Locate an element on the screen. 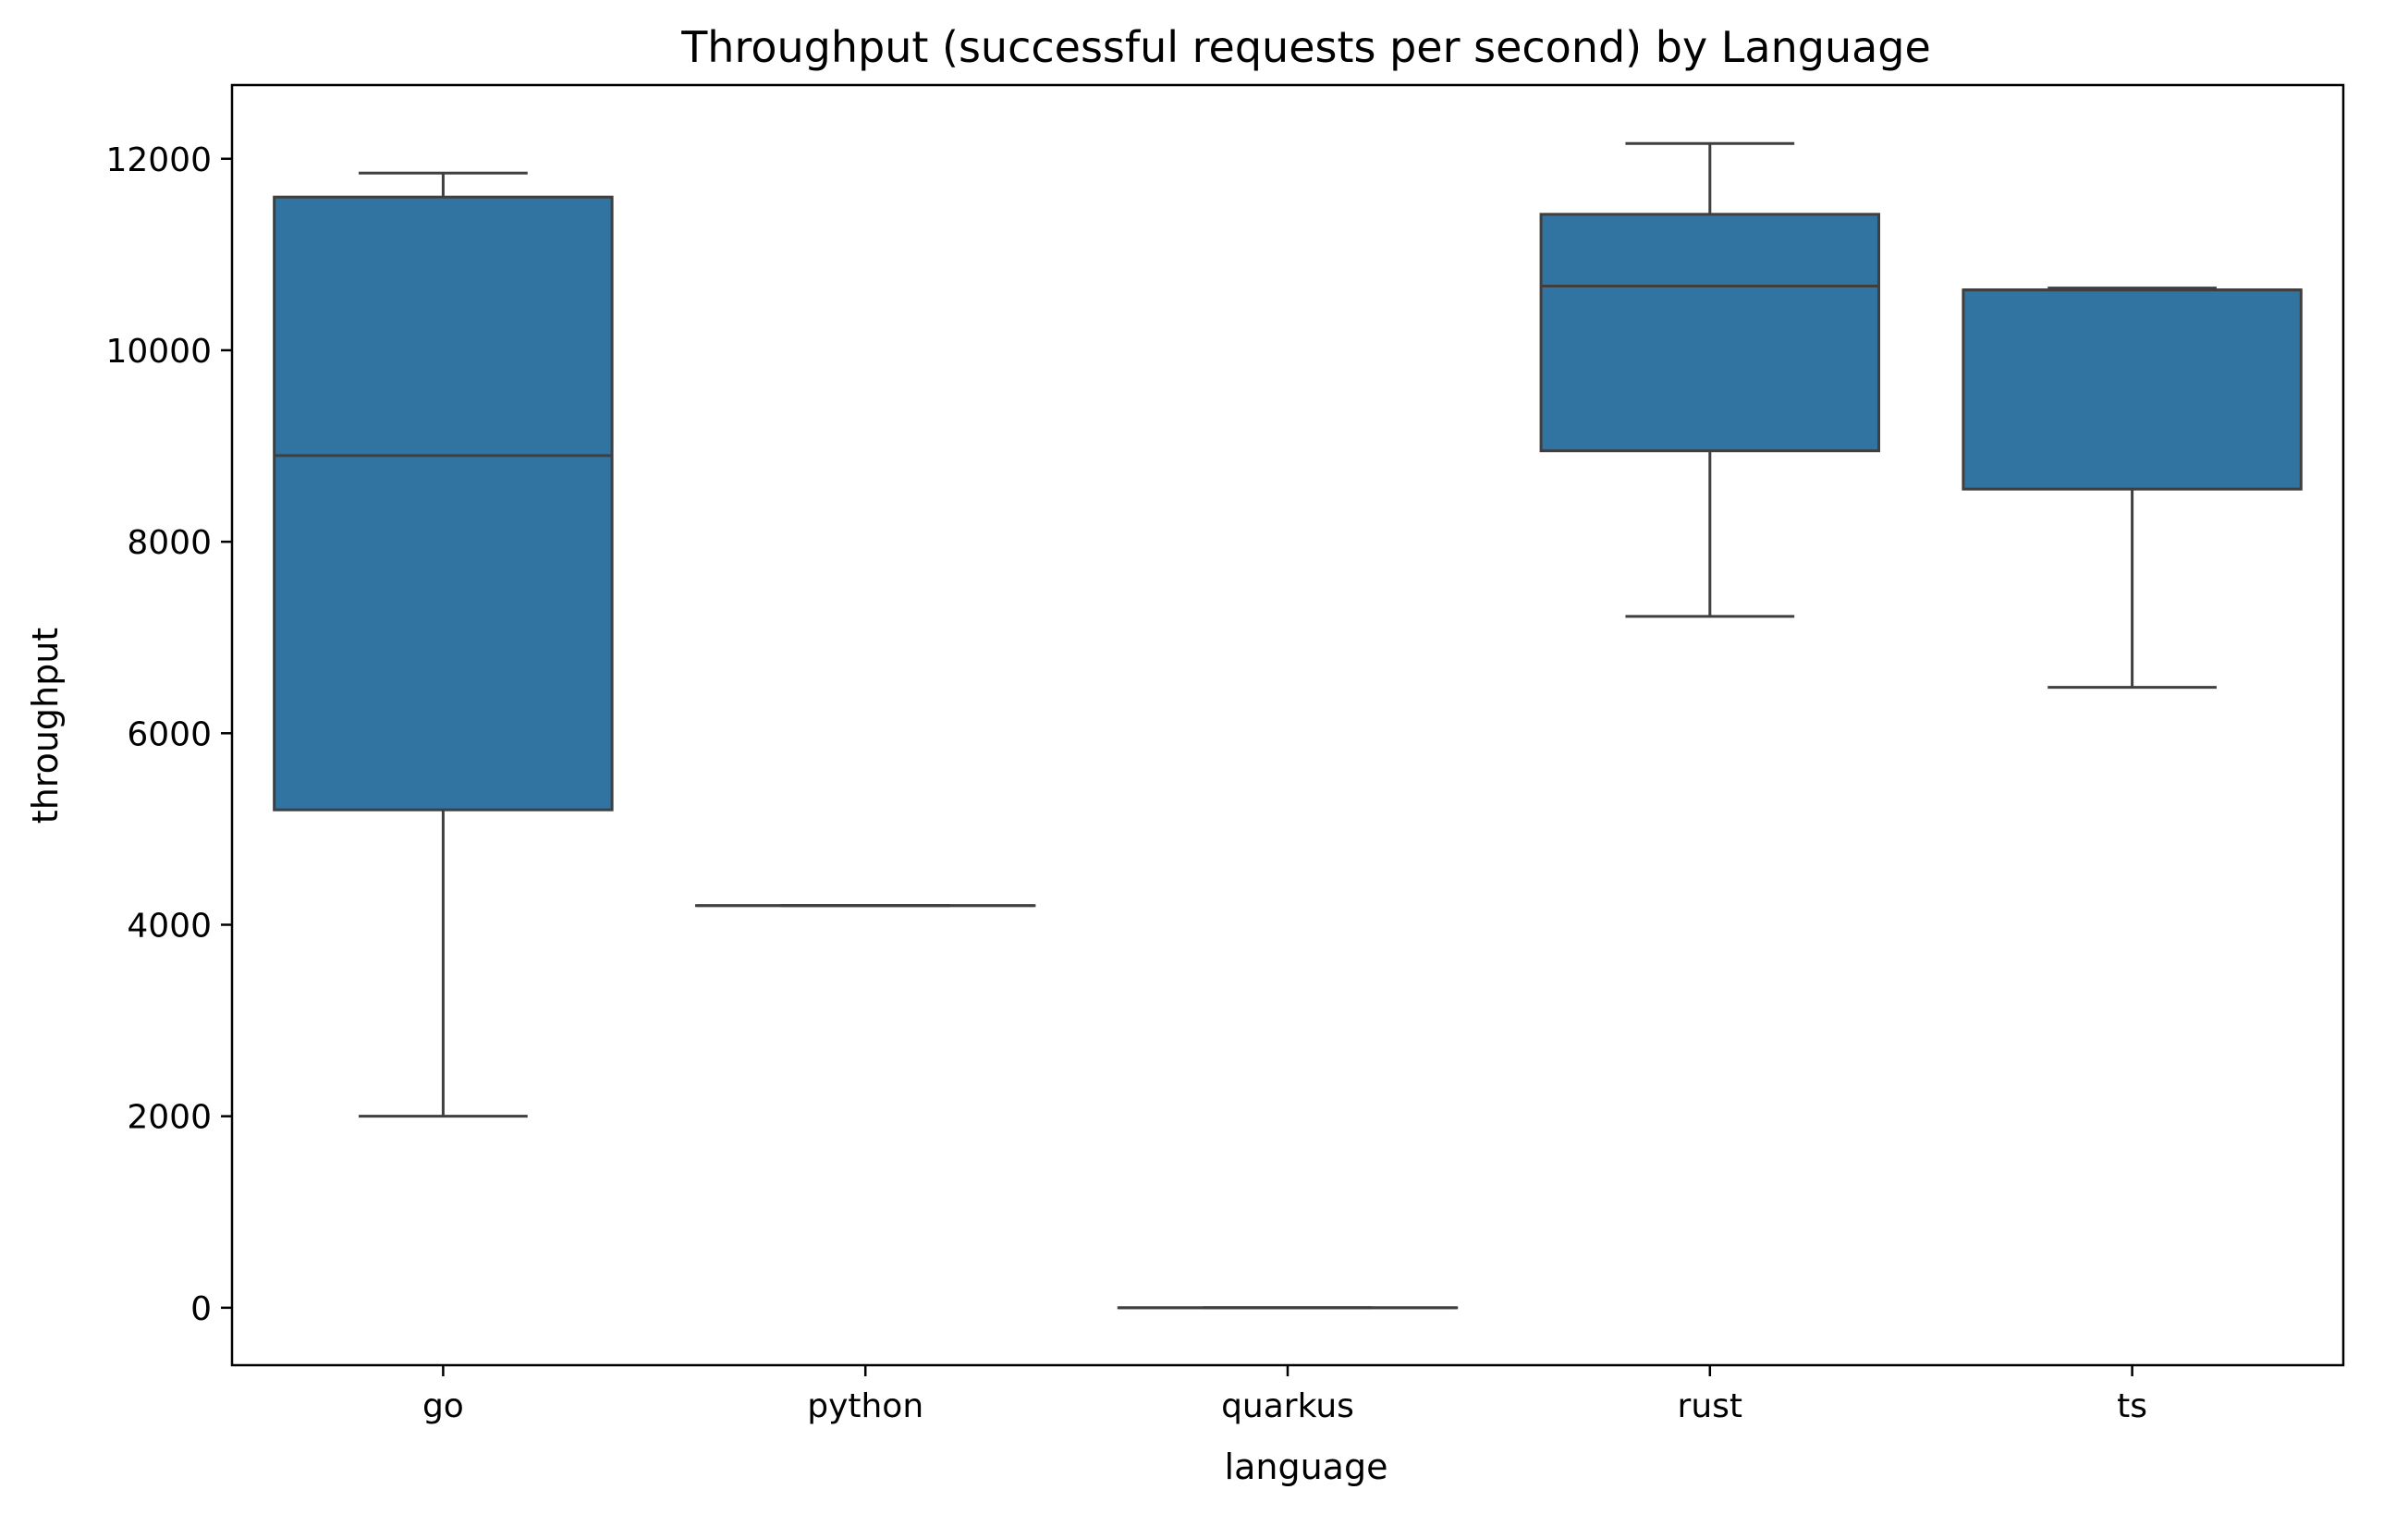 This screenshot has width=2408, height=1514. x-tick-label-ts: ts is located at coordinates (2132, 1406).